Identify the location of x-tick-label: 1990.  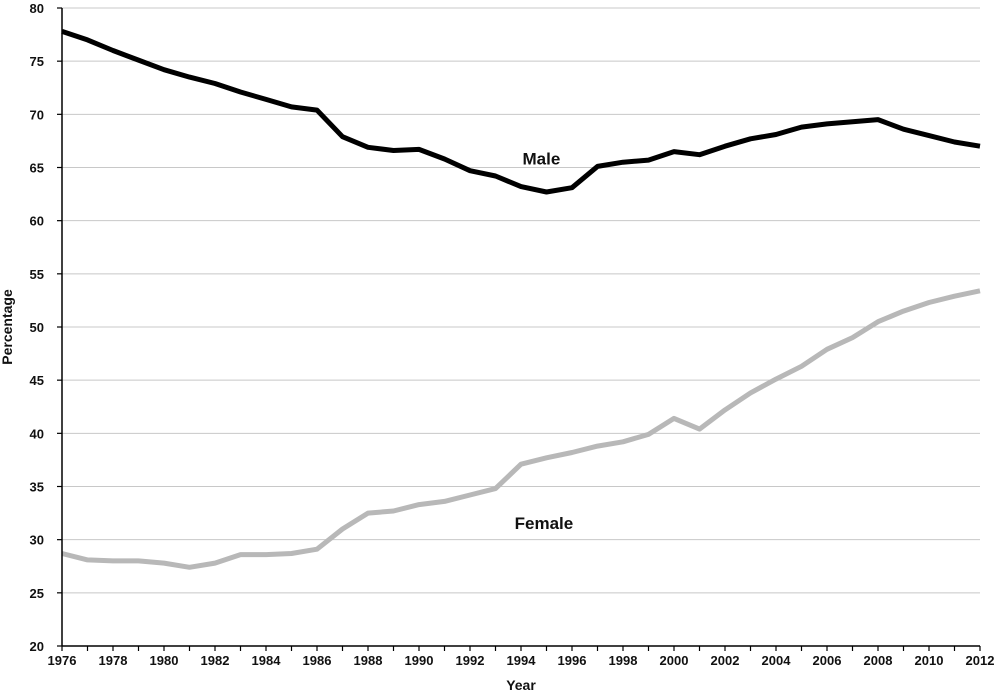
(419, 660).